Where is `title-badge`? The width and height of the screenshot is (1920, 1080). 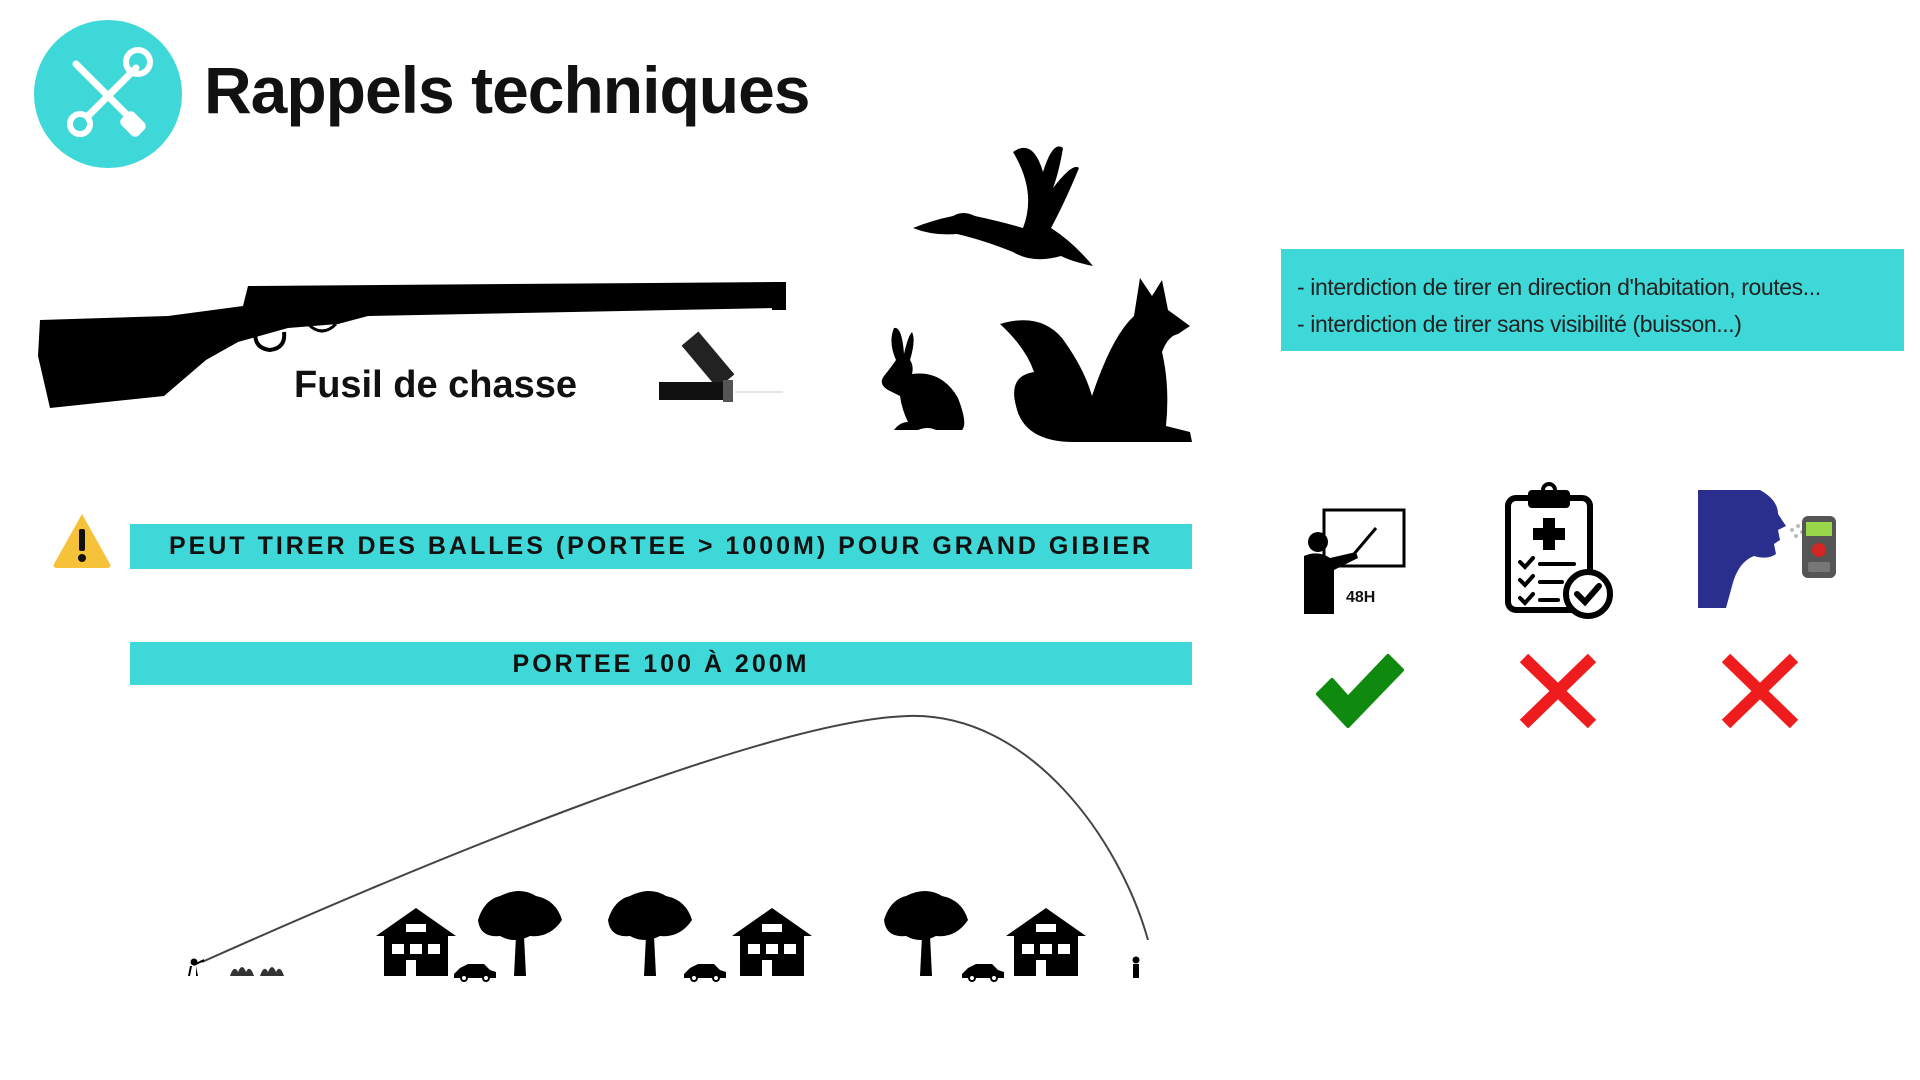 title-badge is located at coordinates (108, 94).